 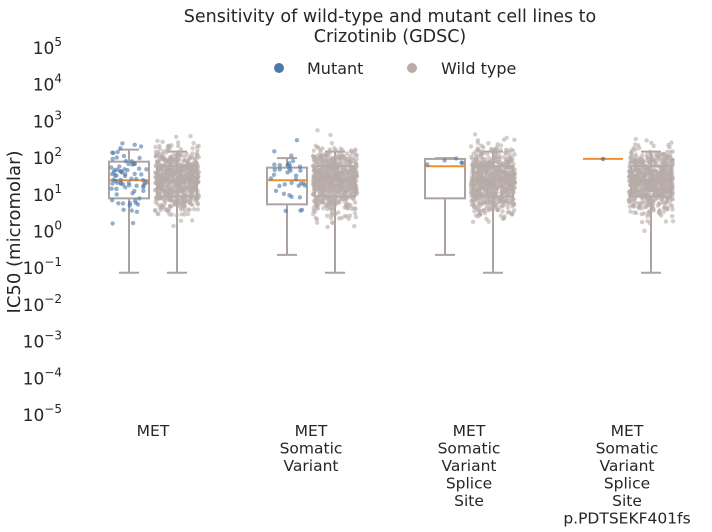 What do you see at coordinates (58, 226) in the screenshot?
I see `y-tick-exponent: 0` at bounding box center [58, 226].